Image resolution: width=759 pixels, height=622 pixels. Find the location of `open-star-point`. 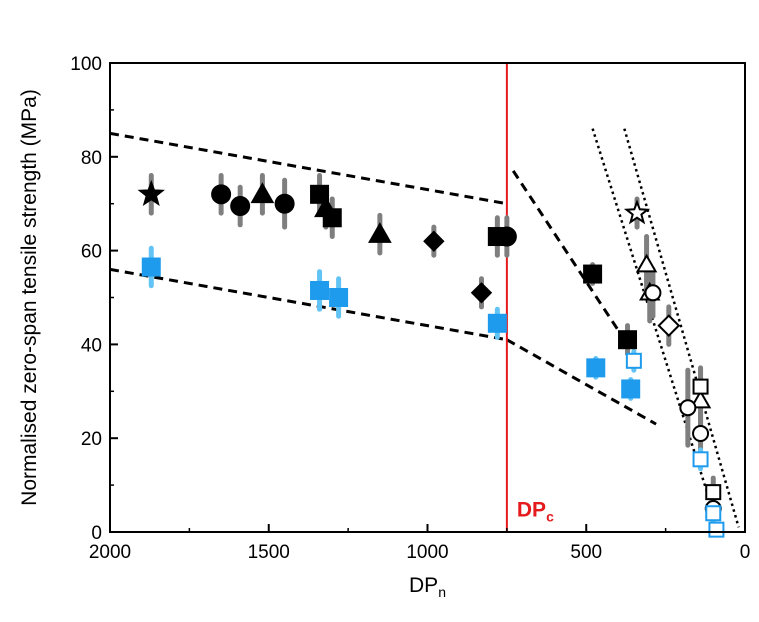

open-star-point is located at coordinates (637, 212).